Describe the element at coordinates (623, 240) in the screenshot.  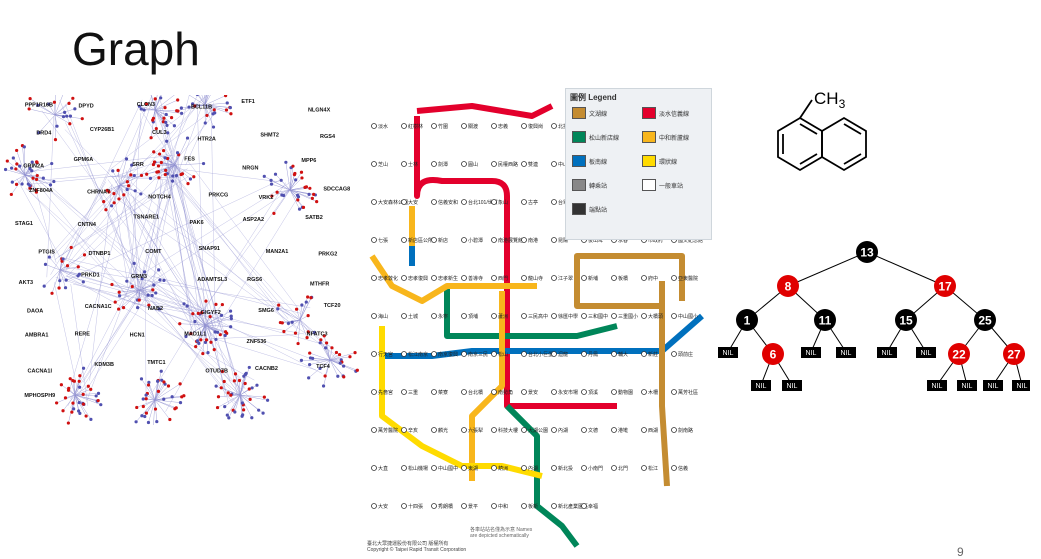
I see `metro-station-label: 永春` at that location.